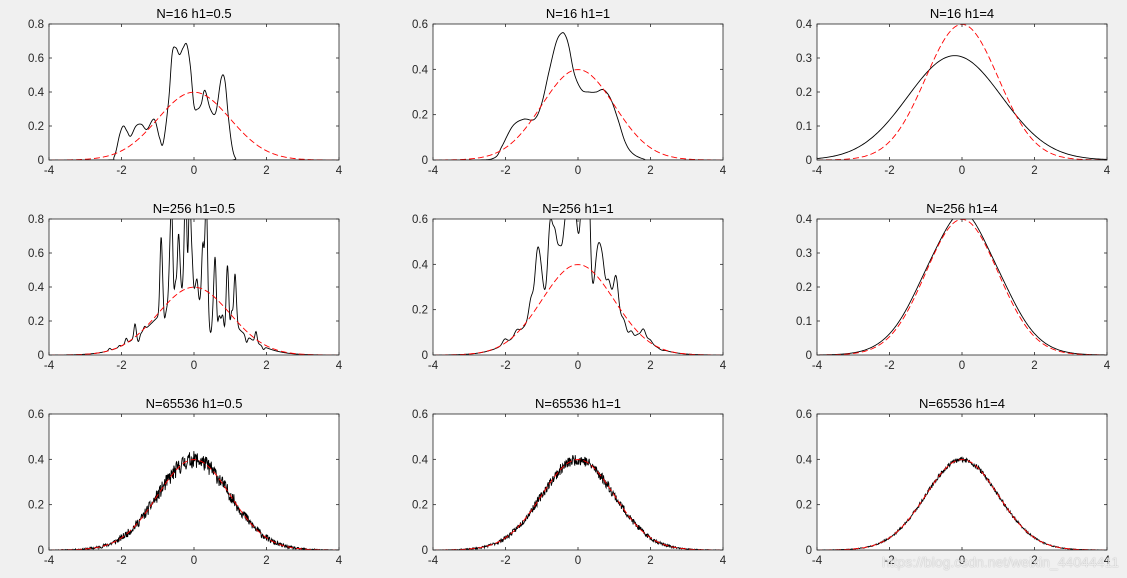  Describe the element at coordinates (1000, 562) in the screenshot. I see `watermark: https://blog.csdn.net/weixin_44044411` at that location.